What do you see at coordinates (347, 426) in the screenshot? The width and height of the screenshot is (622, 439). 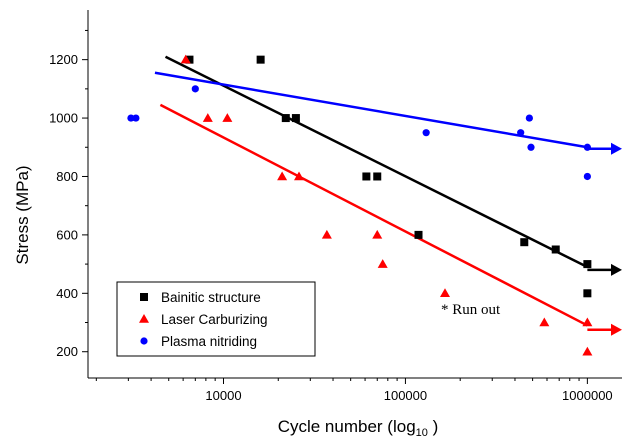 I see `x-axis-title-main: Cycle number (log` at bounding box center [347, 426].